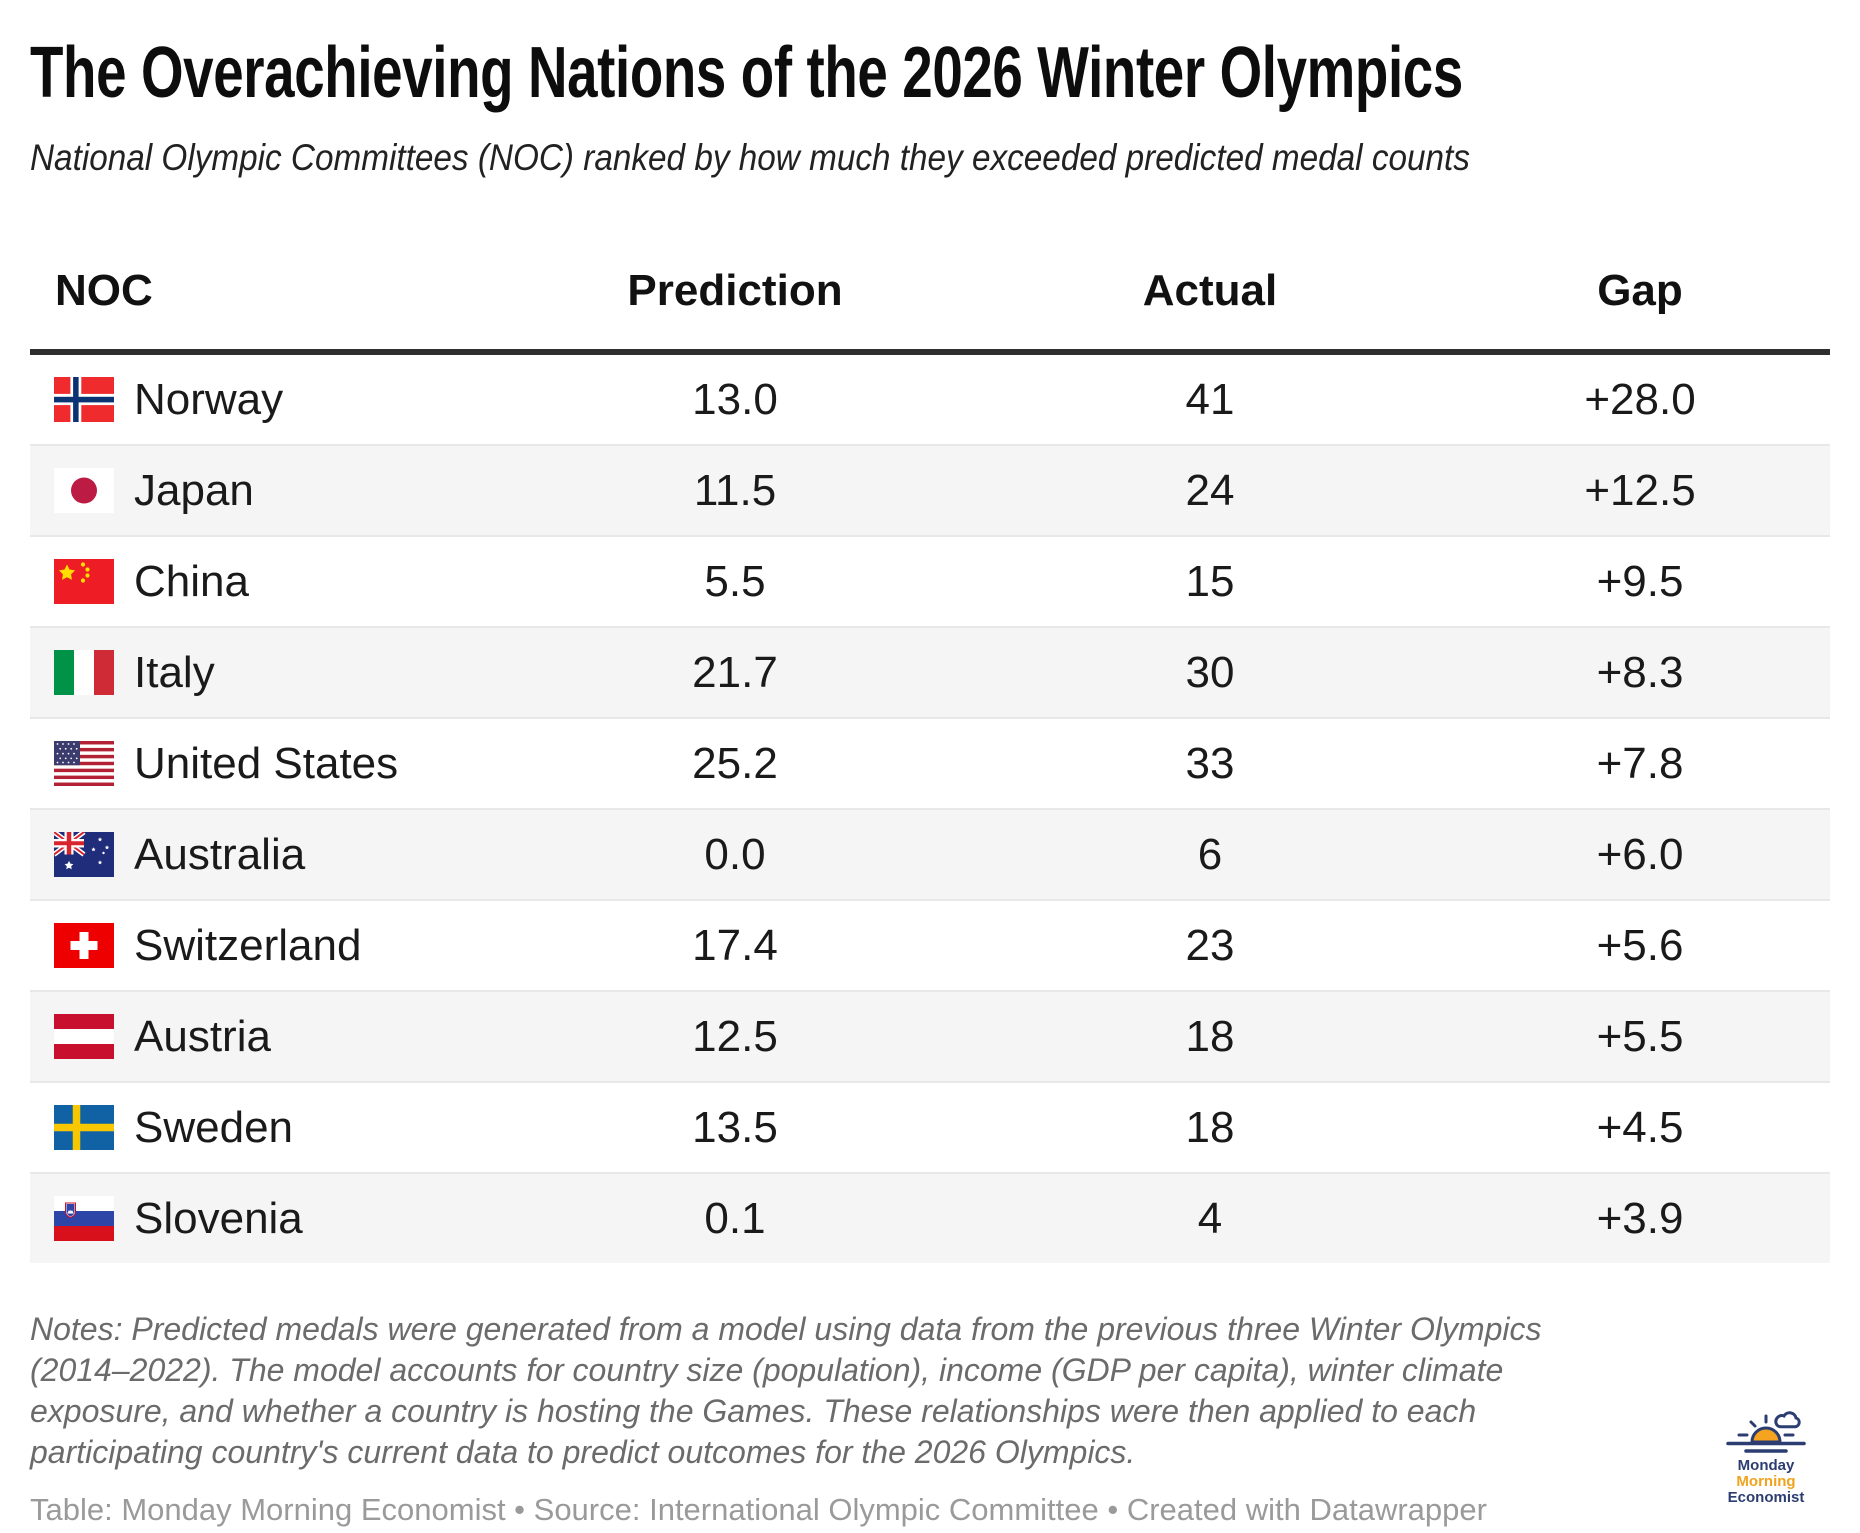 This screenshot has width=1860, height=1533. What do you see at coordinates (930, 672) in the screenshot?
I see `table-row: Italy 21.7 30 +8.3` at bounding box center [930, 672].